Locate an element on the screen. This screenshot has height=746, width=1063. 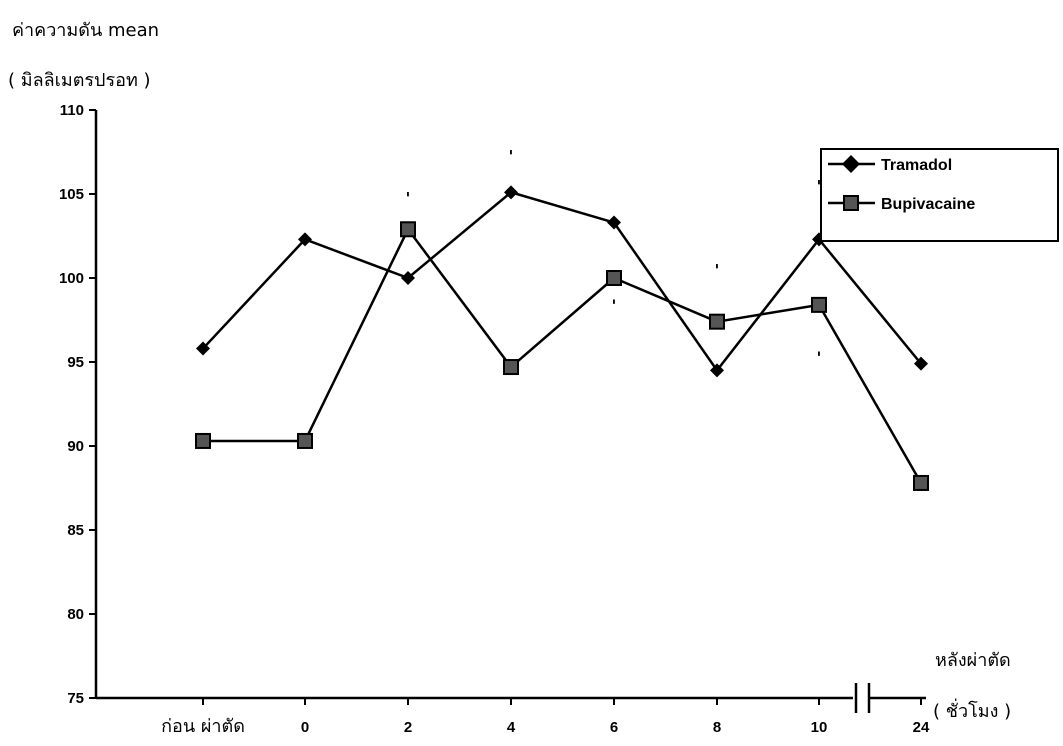
x-tick-label: 4 is located at coordinates (511, 727).